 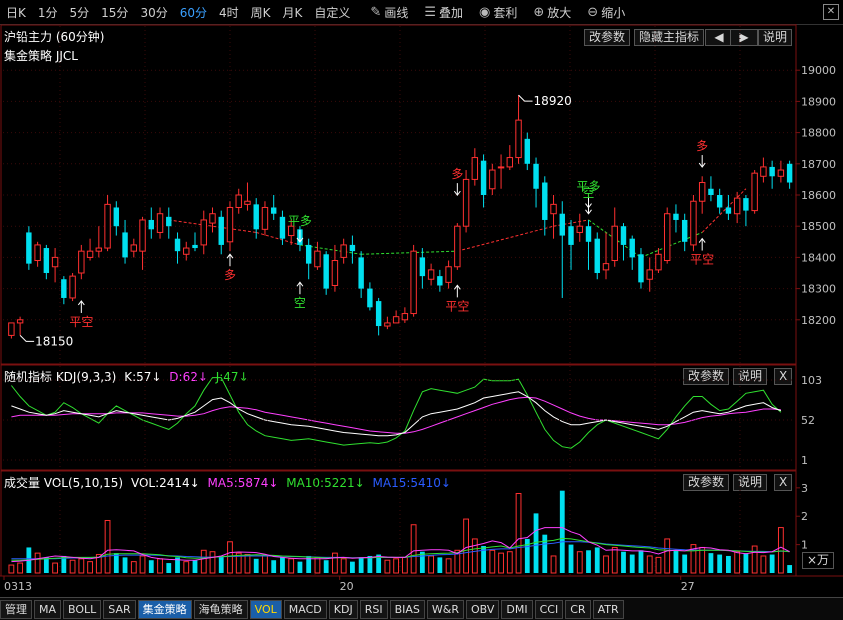 I want to click on vol-close-button: X, so click(x=783, y=482).